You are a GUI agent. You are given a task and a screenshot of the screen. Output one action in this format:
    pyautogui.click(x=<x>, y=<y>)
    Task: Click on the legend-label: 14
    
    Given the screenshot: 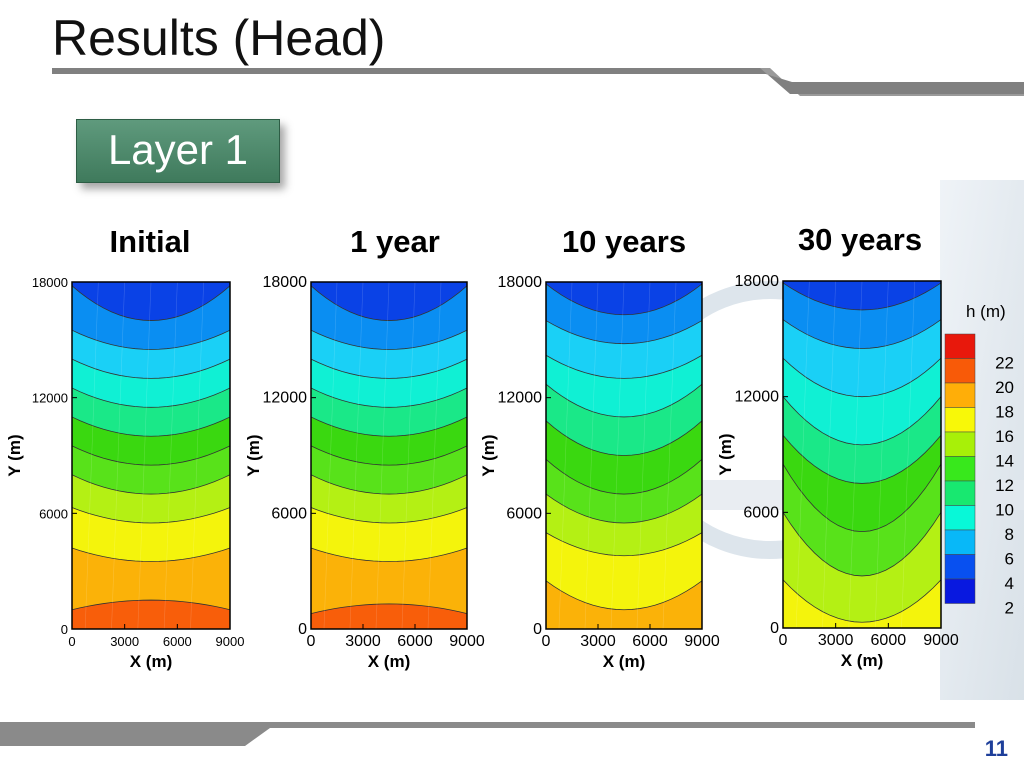 What is the action you would take?
    pyautogui.click(x=1004, y=460)
    